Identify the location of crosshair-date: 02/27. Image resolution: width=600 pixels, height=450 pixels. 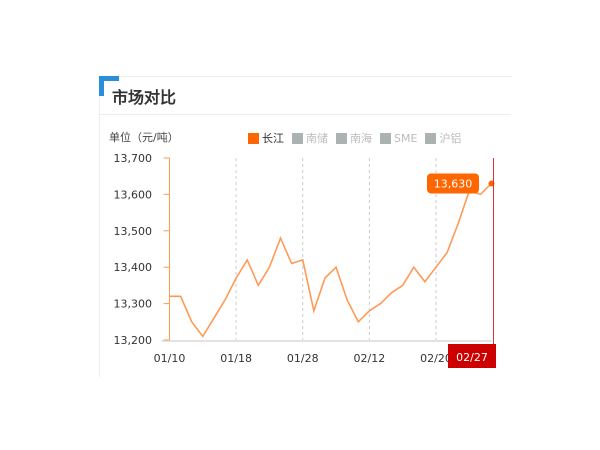
(472, 357).